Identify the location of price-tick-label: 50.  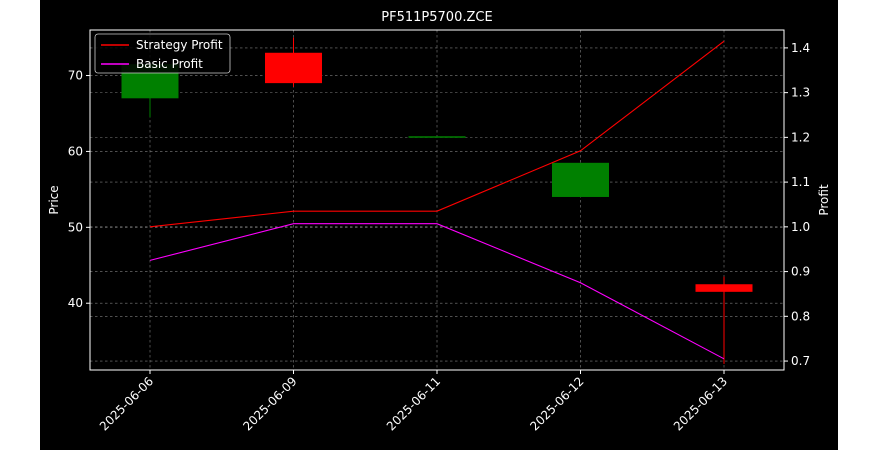
(75, 227).